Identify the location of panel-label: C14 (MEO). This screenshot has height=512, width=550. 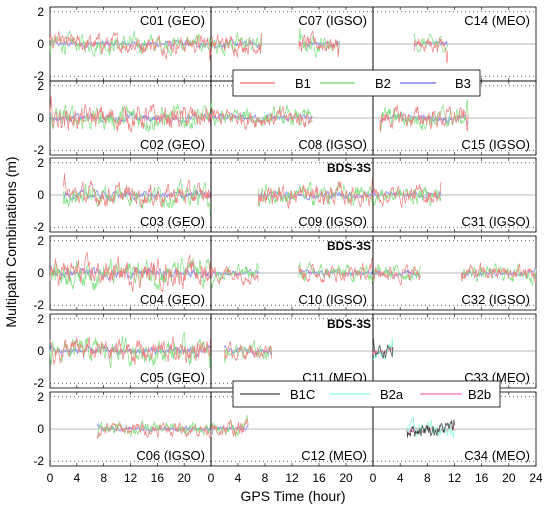
(497, 20).